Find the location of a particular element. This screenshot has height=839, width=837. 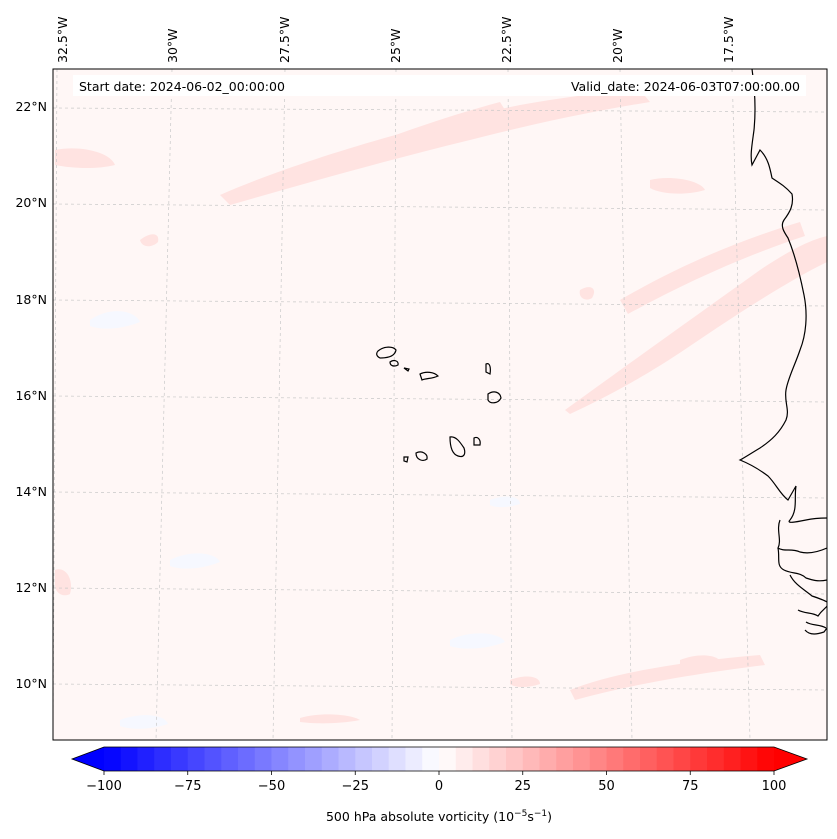

latitude-labels: 22°N 20°N 18°N 16°N 14°N 12°N 10°N is located at coordinates (31, 395).